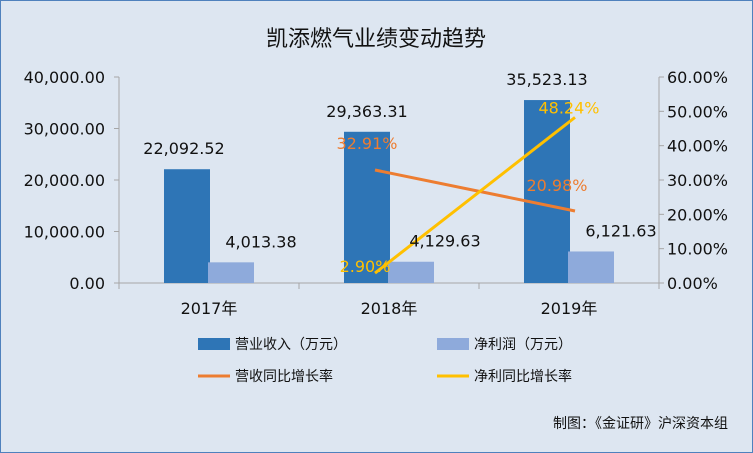 The width and height of the screenshot is (753, 453). Describe the element at coordinates (697, 146) in the screenshot. I see `y-right-tick-label: 40.00%` at that location.